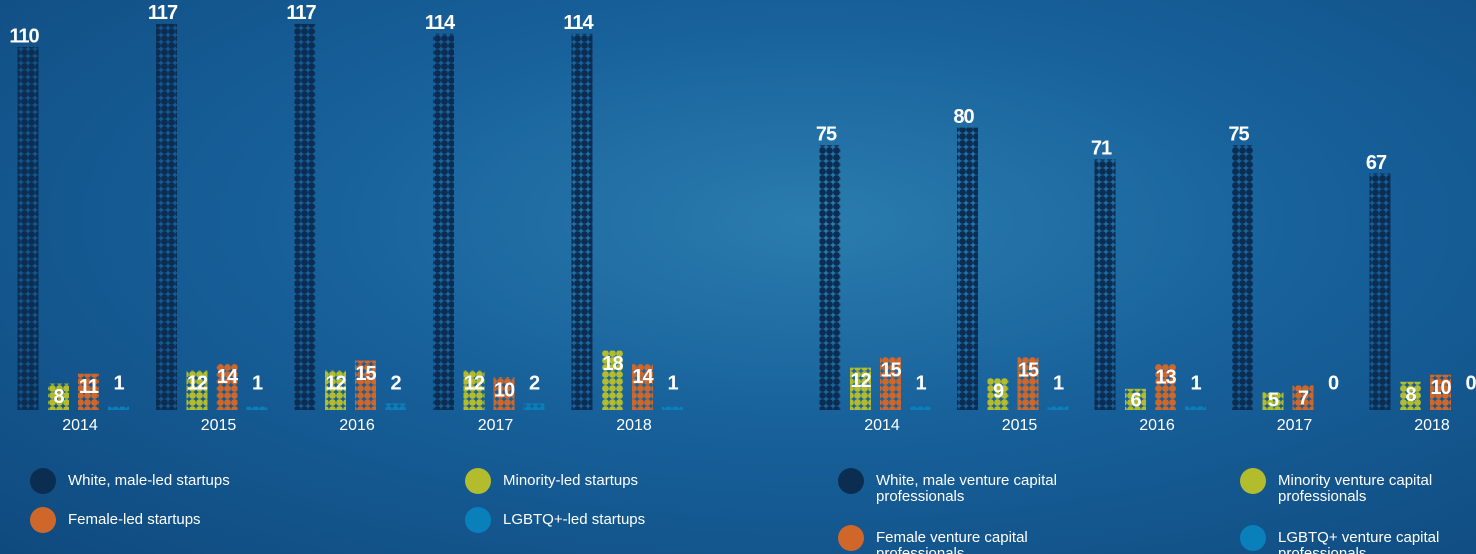 This screenshot has width=1476, height=554. I want to click on data-label: 71, so click(1101, 149).